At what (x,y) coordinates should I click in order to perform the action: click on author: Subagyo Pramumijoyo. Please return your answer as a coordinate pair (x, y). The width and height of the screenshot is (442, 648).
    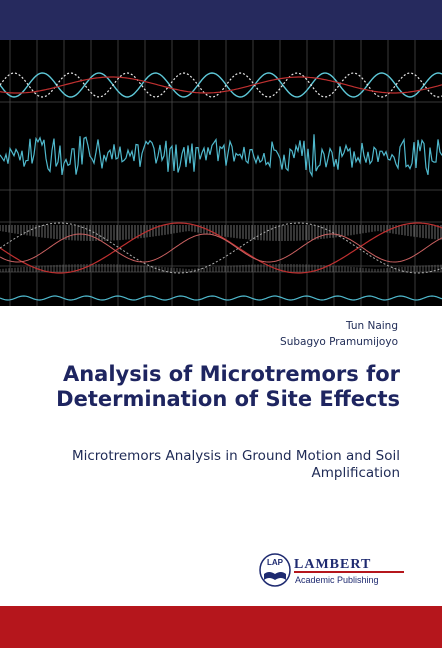
    Looking at the image, I should click on (339, 342).